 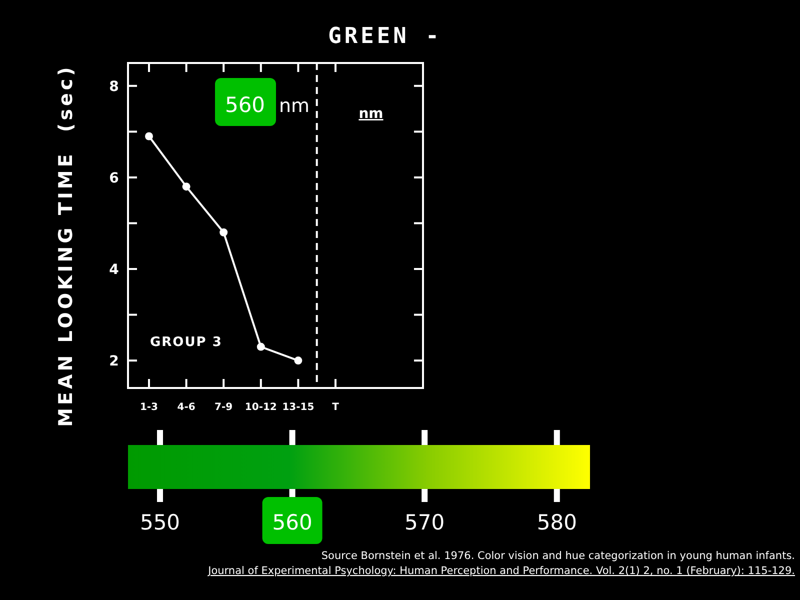 What do you see at coordinates (292, 522) in the screenshot?
I see `text: 560` at bounding box center [292, 522].